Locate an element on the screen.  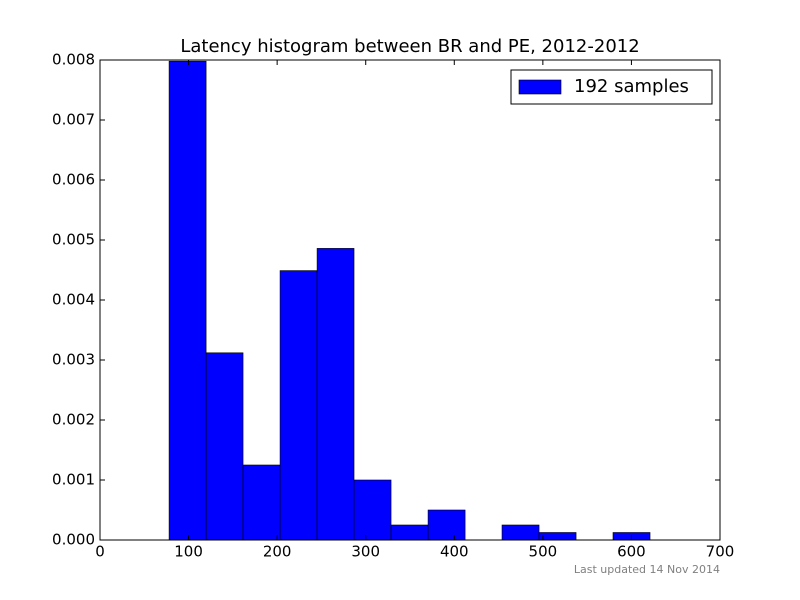
footer: Last updated 14 Nov 2014 is located at coordinates (647, 569).